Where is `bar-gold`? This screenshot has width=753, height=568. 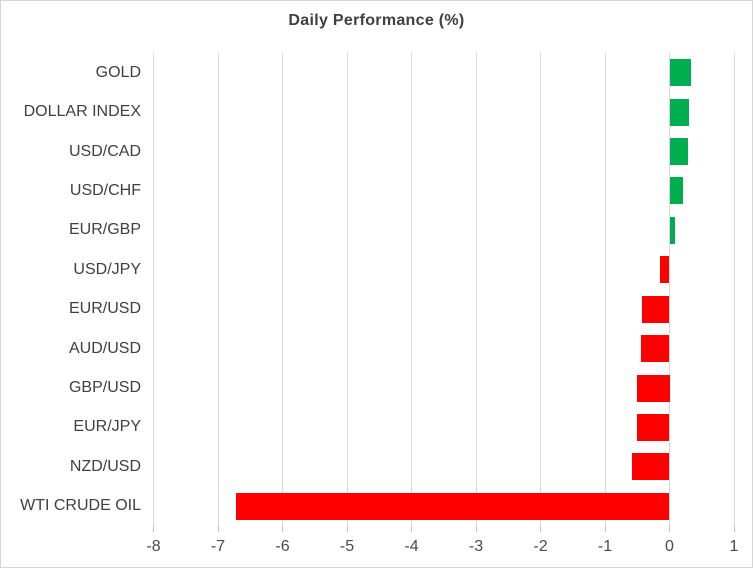
bar-gold is located at coordinates (680, 73).